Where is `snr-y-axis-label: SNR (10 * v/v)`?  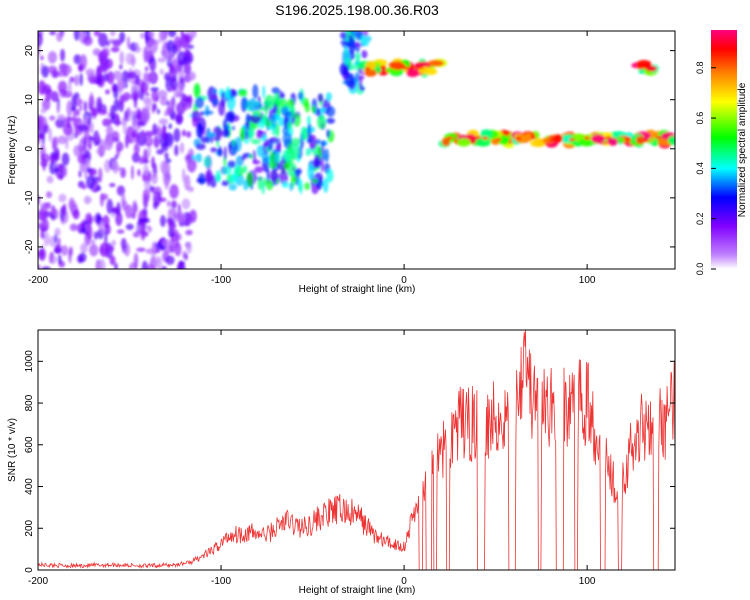
snr-y-axis-label: SNR (10 * v/v) is located at coordinates (12, 450).